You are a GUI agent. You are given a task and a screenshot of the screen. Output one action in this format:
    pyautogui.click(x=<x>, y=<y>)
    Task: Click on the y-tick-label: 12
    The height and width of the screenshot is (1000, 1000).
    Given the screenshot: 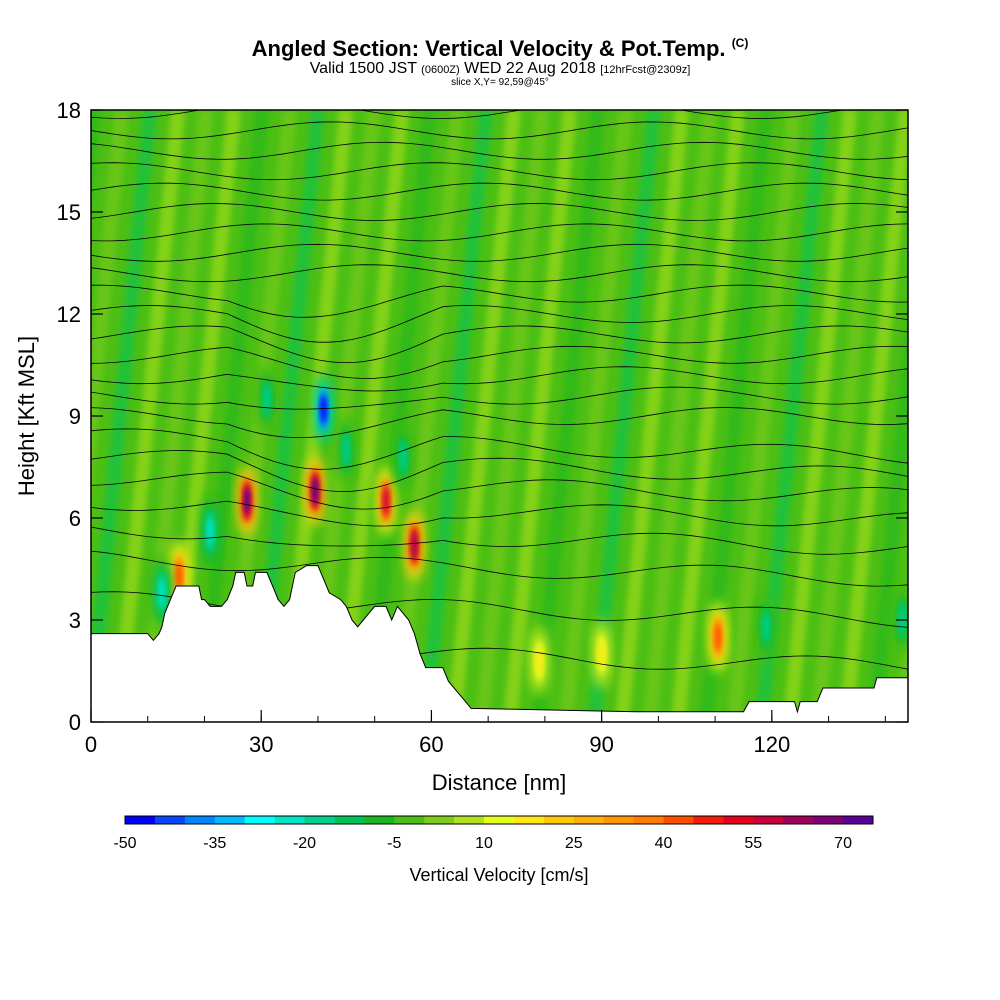 What is the action you would take?
    pyautogui.click(x=69, y=314)
    